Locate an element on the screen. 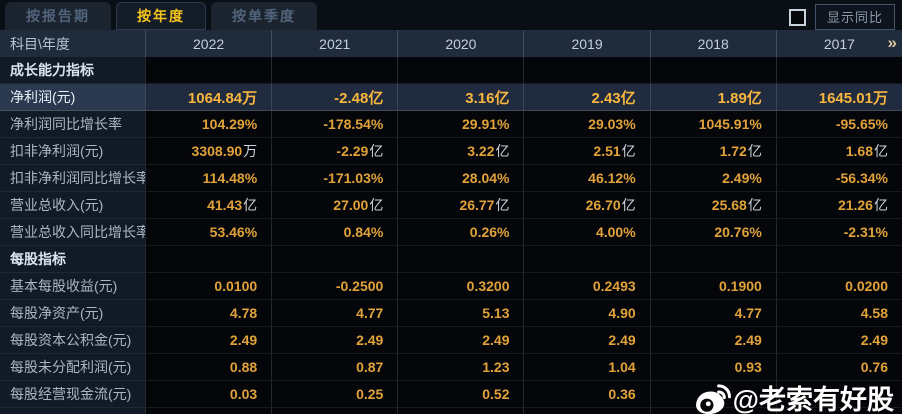 Image resolution: width=902 pixels, height=414 pixels. period-tabs: 按报告期 按年度 按单季度 显示同比 is located at coordinates (451, 15).